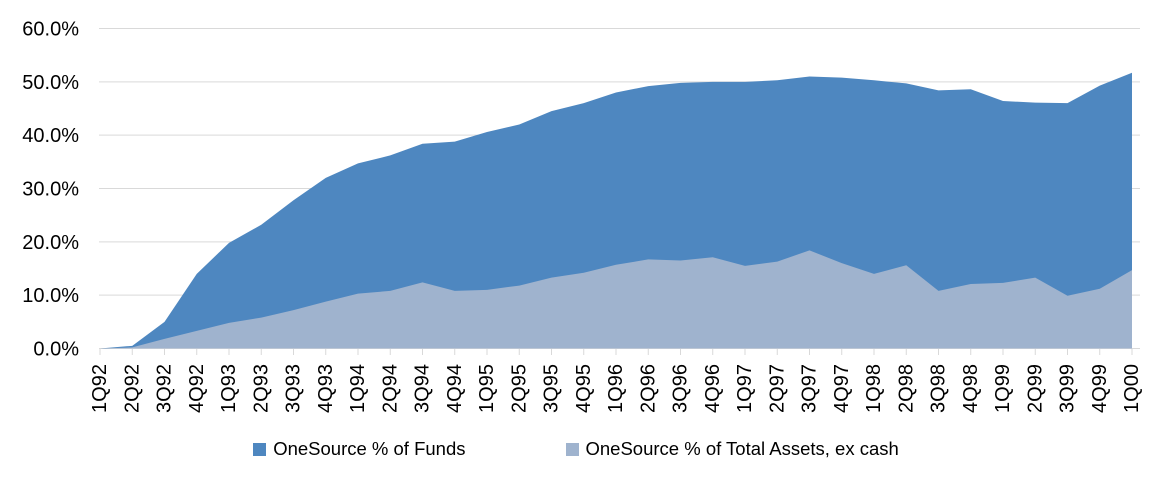  What do you see at coordinates (572, 449) in the screenshot?
I see `assets-swatch-icon` at bounding box center [572, 449].